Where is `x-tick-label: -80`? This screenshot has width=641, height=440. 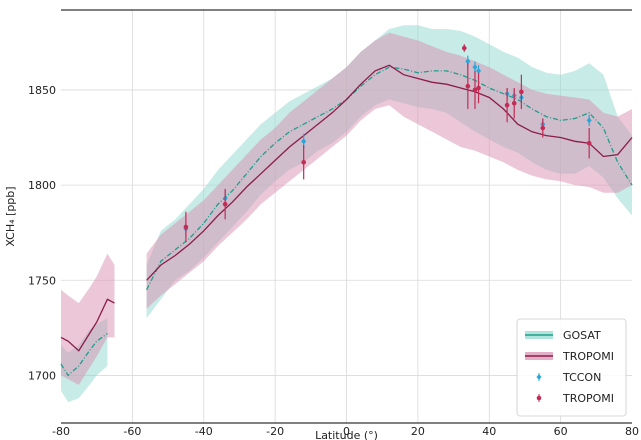 x-tick-label: -80 is located at coordinates (61, 431).